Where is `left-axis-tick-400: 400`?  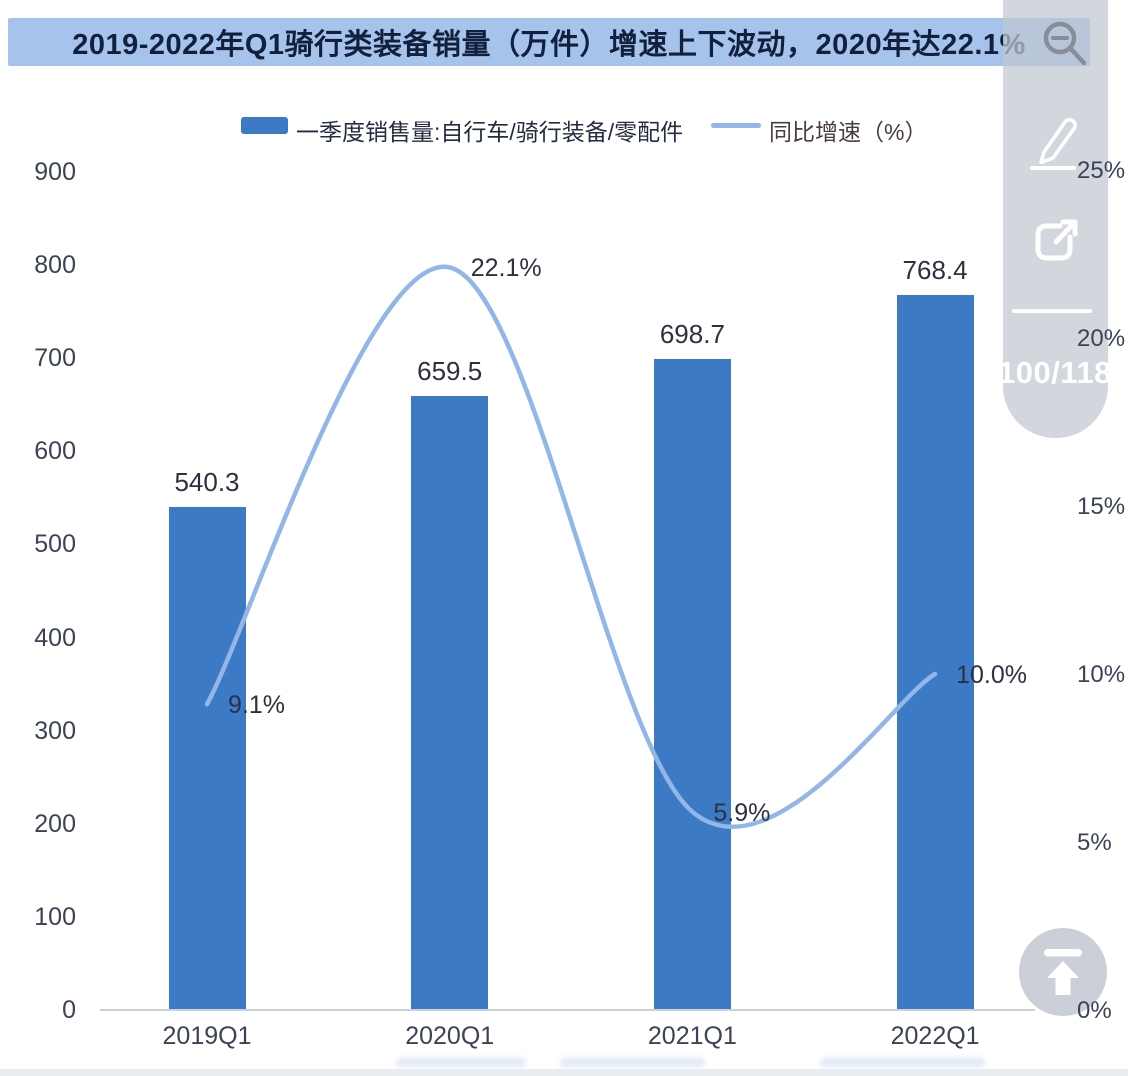
left-axis-tick-400: 400 is located at coordinates (55, 637).